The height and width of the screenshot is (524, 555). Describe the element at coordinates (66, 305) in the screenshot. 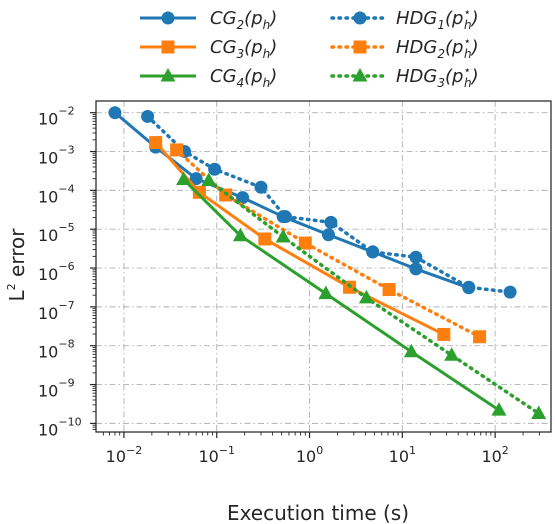

I see `y-tick-exp: −7` at that location.